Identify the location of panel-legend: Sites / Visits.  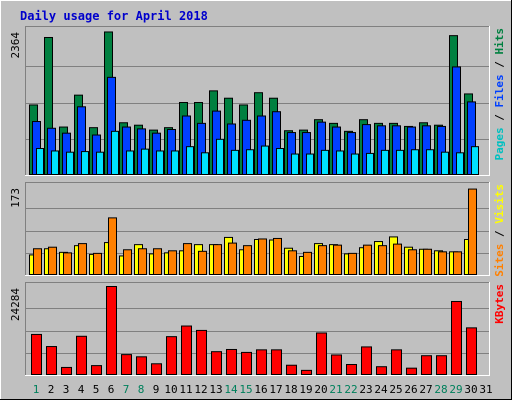
(499, 230).